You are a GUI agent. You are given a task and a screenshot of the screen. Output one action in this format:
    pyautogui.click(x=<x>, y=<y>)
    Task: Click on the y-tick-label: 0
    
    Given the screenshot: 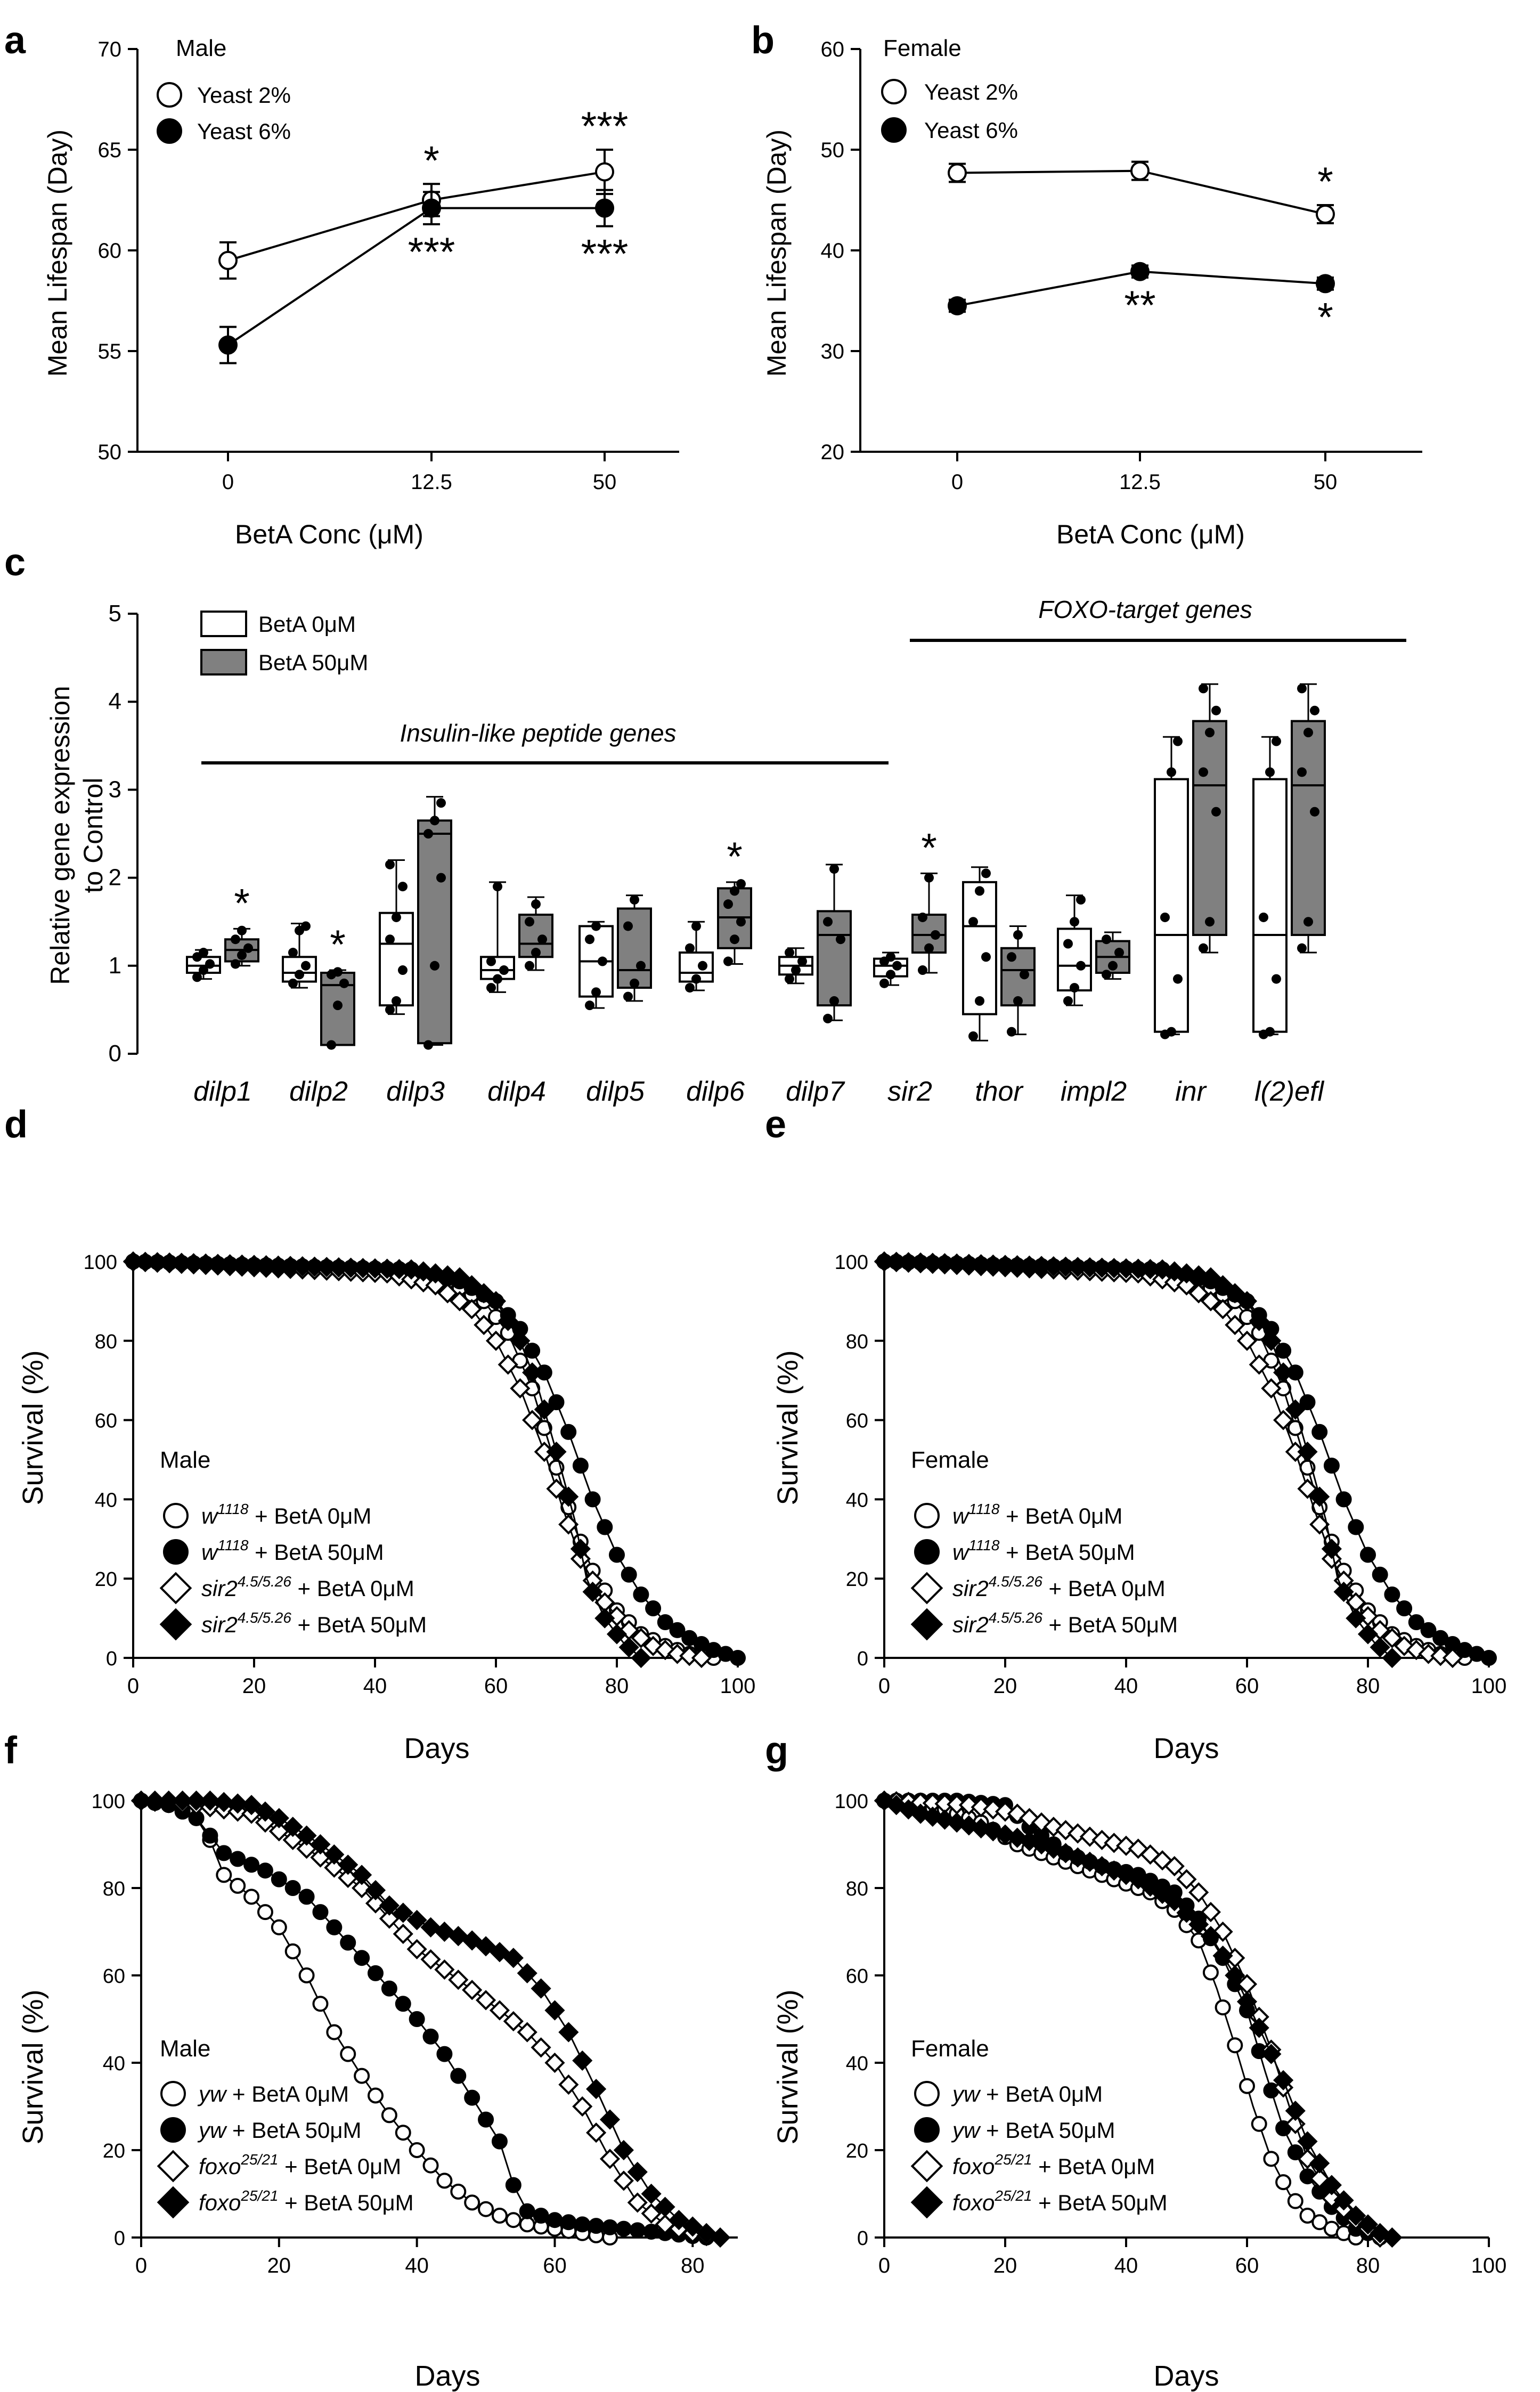 What is the action you would take?
    pyautogui.click(x=111, y=1659)
    